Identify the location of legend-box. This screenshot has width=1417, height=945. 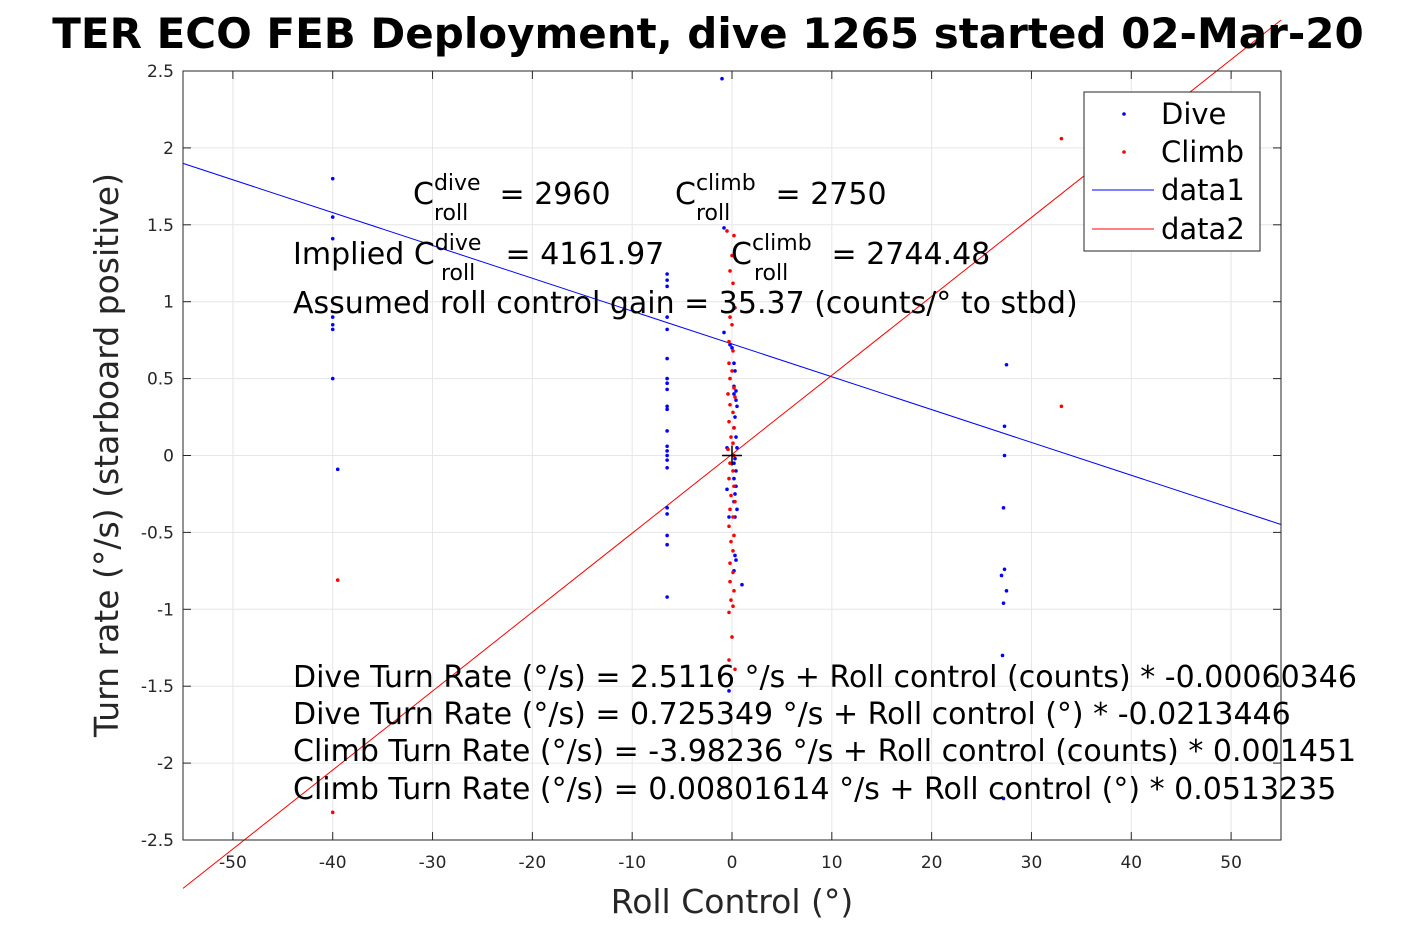
(1172, 171).